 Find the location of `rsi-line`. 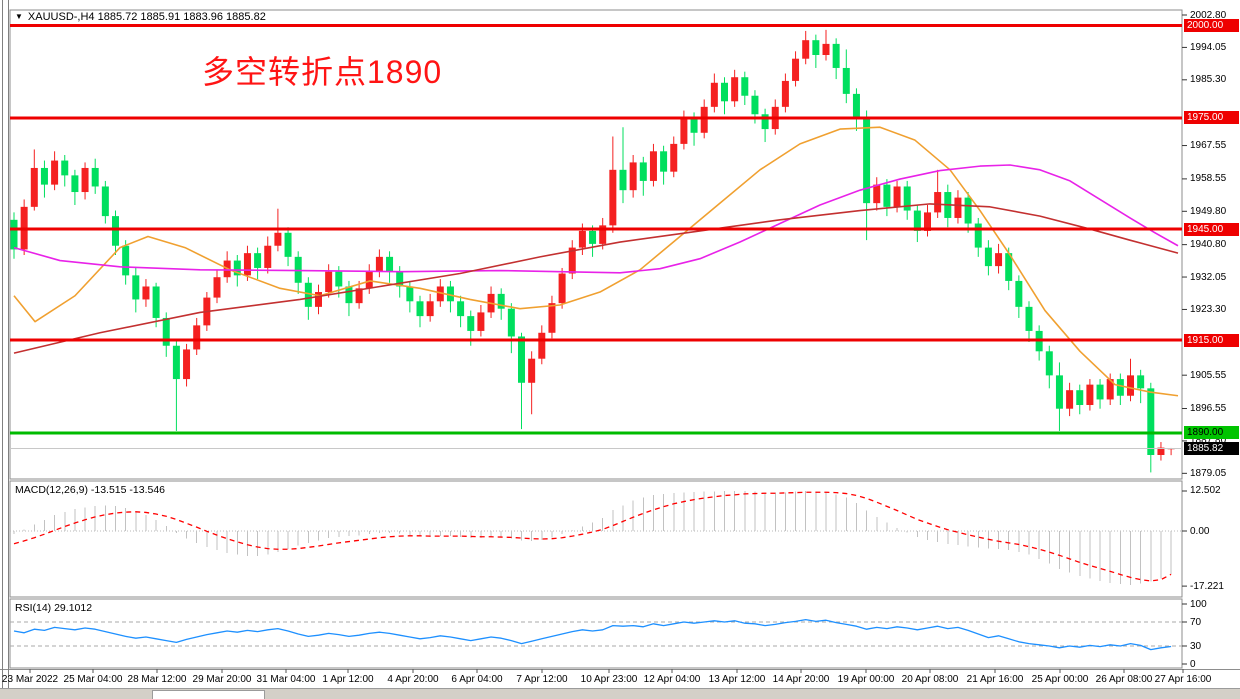

rsi-line is located at coordinates (592, 634).